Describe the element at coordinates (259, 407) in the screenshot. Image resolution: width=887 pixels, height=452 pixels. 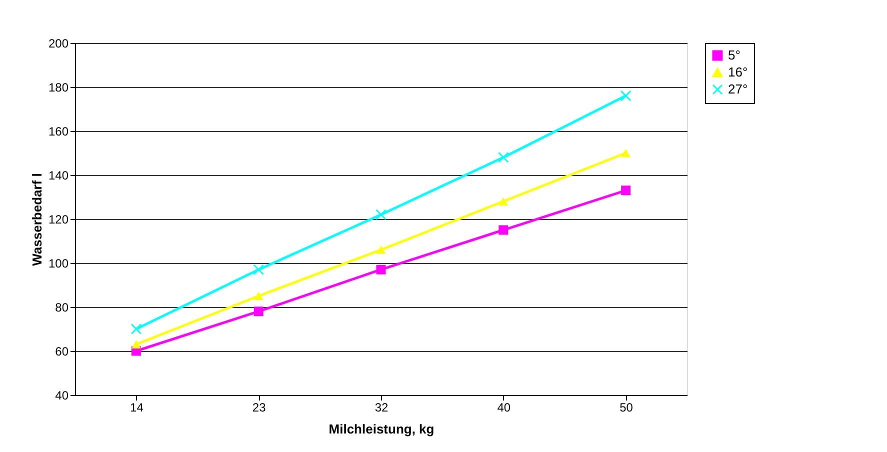
I see `x-tick-label: 23` at that location.